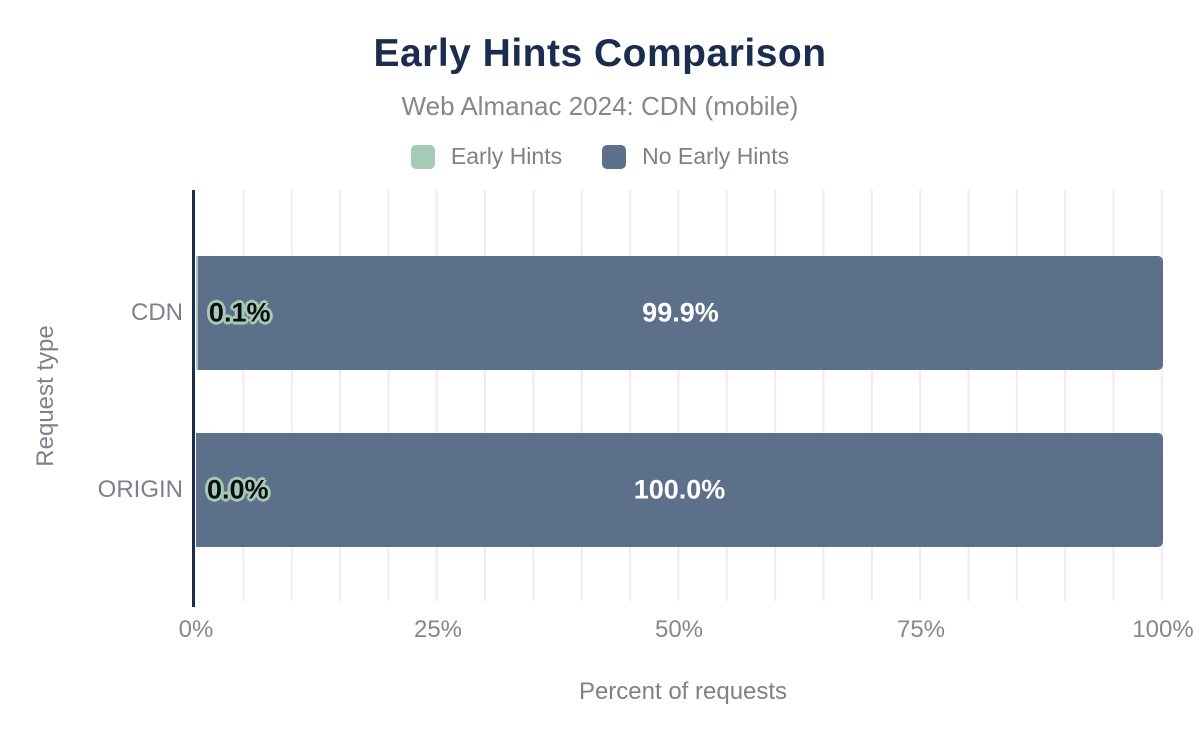  I want to click on x-tick-50: 50%, so click(679, 629).